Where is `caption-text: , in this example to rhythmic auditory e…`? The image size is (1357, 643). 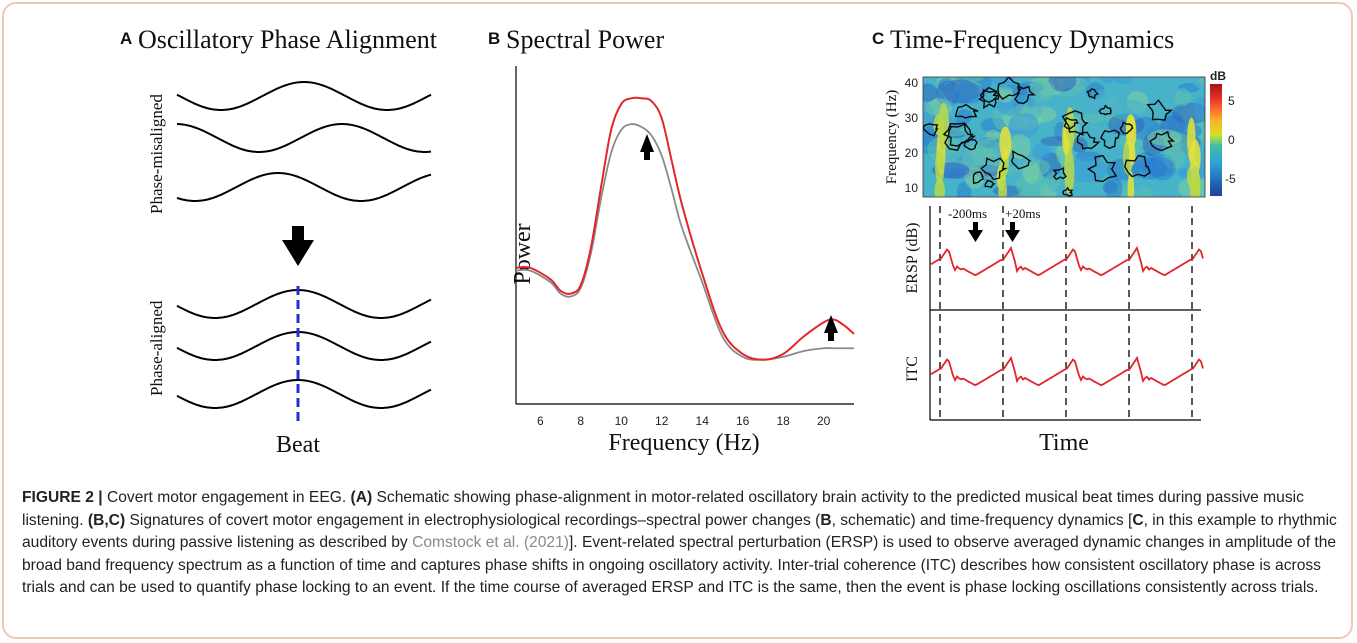 caption-text: , in this example to rhythmic auditory e… is located at coordinates (679, 531).